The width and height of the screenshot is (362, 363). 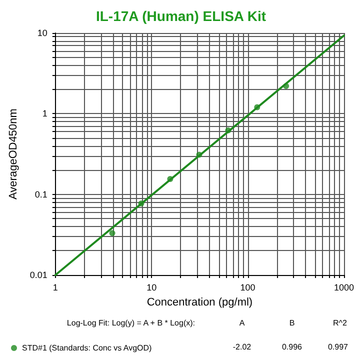 I want to click on x-tick-label: 1000, so click(x=344, y=287).